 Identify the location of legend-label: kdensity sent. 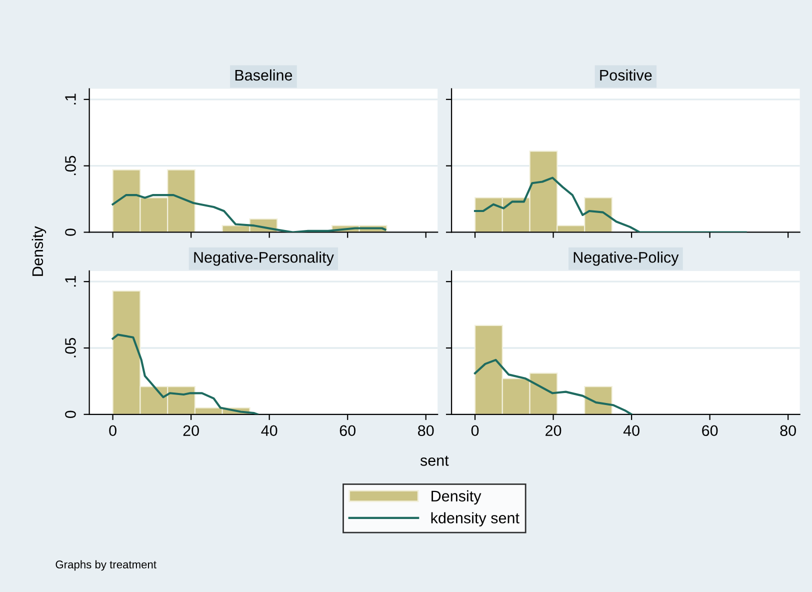
(475, 519).